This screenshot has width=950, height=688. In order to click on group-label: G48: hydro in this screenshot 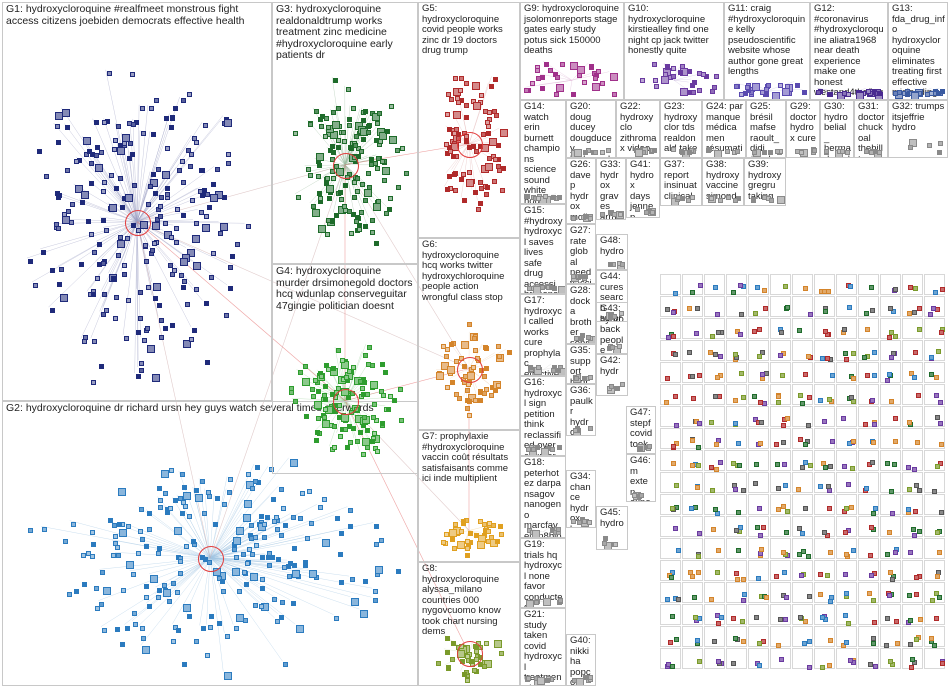, I will do `click(612, 246)`.